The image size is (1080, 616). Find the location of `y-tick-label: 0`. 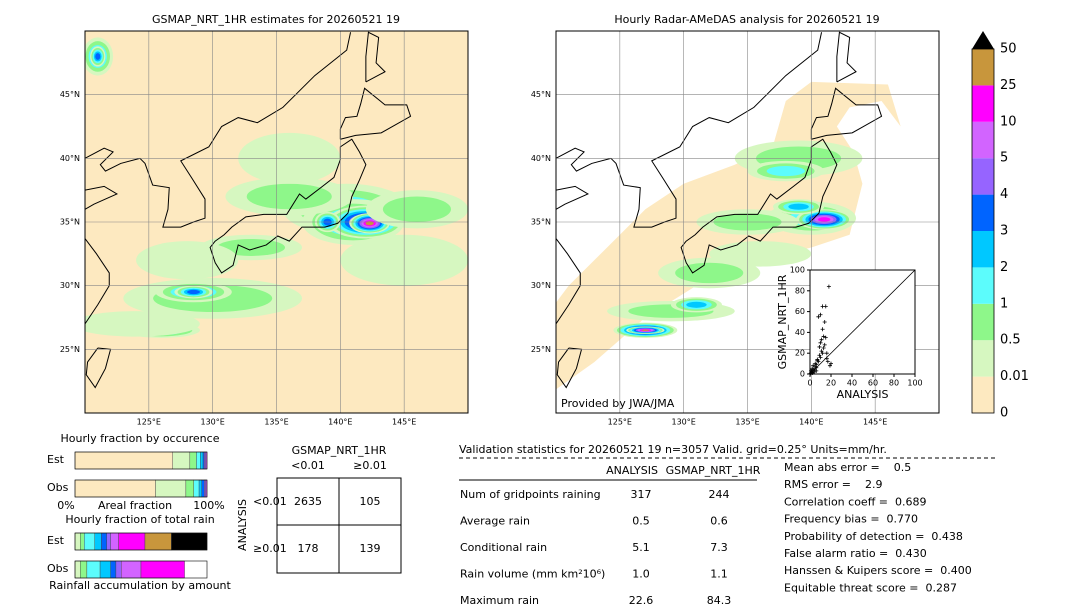

y-tick-label: 0 is located at coordinates (802, 374).